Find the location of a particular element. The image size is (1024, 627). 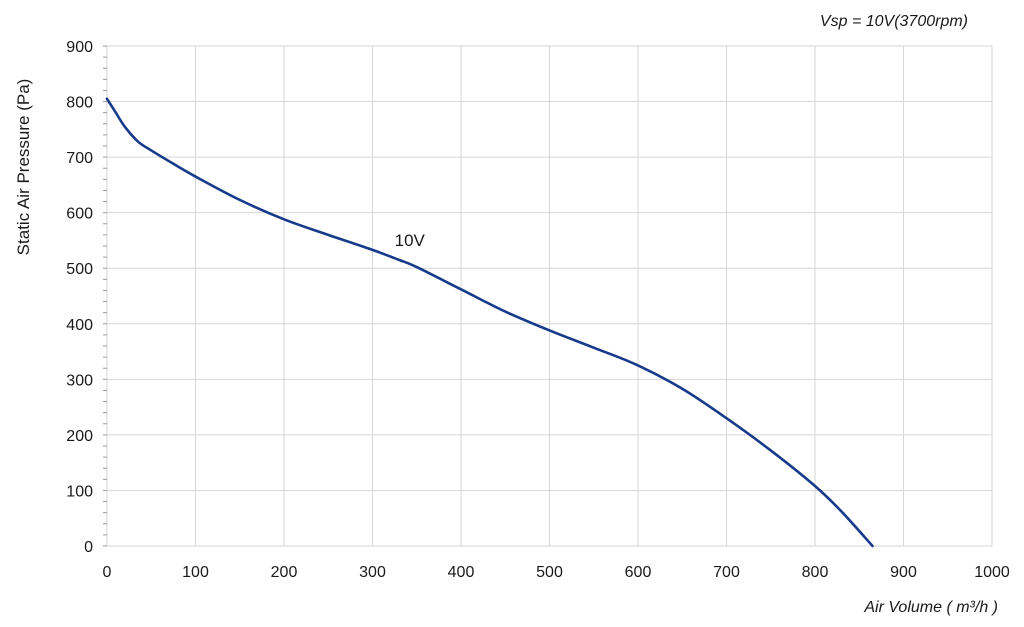

y-tick-label: 100 is located at coordinates (79, 491).